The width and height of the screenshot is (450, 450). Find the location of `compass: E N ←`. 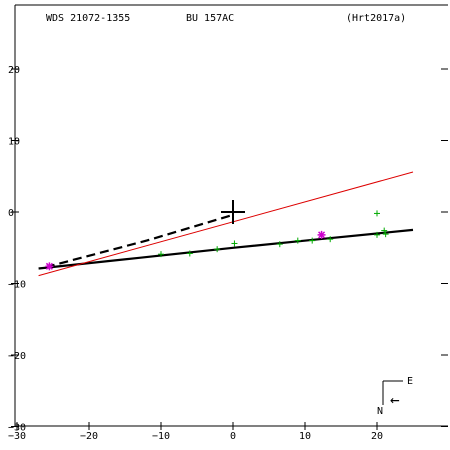

compass: E N ← is located at coordinates (395, 396).